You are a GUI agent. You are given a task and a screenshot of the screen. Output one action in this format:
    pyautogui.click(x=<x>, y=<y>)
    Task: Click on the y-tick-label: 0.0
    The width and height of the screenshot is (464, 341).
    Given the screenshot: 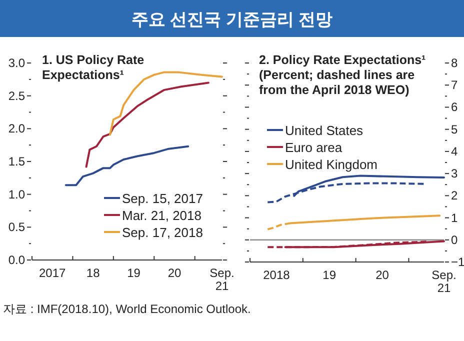 What is the action you would take?
    pyautogui.click(x=17, y=260)
    